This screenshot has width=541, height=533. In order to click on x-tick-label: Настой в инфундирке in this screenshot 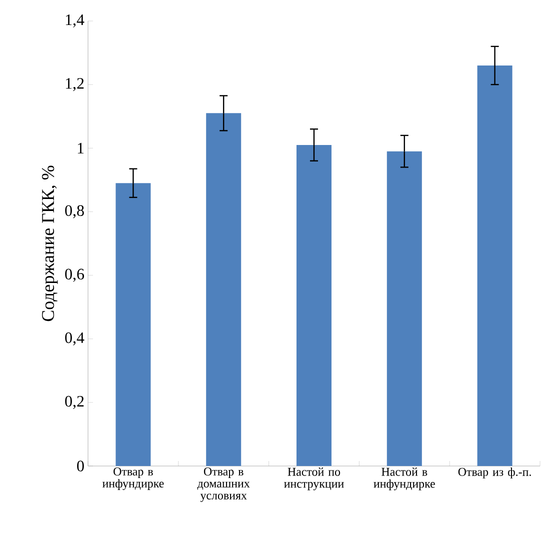, I will do `click(404, 479)`.